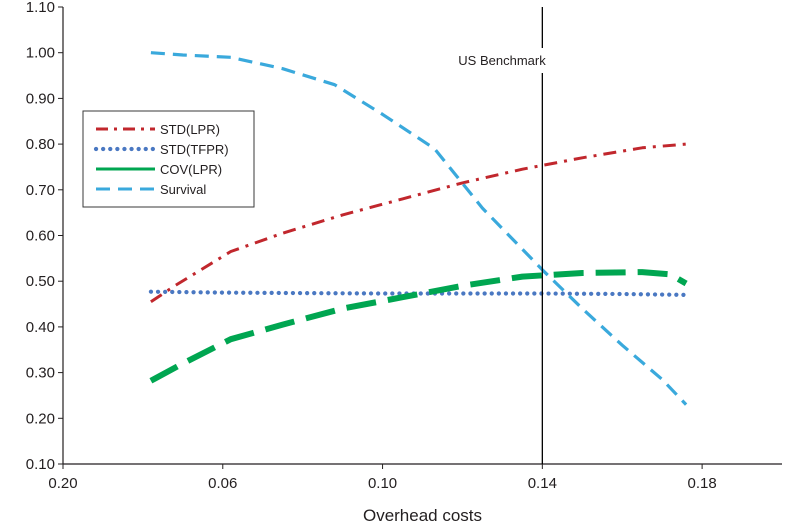  Describe the element at coordinates (222, 483) in the screenshot. I see `x-tick-label: 0.06` at that location.